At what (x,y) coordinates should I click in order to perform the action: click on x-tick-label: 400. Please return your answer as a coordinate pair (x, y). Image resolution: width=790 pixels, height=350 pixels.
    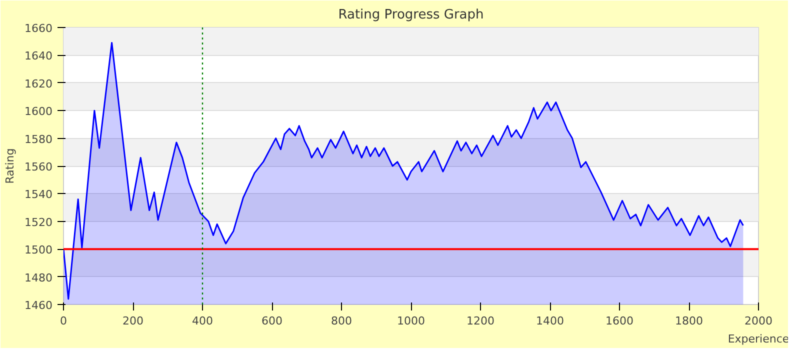
    Looking at the image, I should click on (202, 321).